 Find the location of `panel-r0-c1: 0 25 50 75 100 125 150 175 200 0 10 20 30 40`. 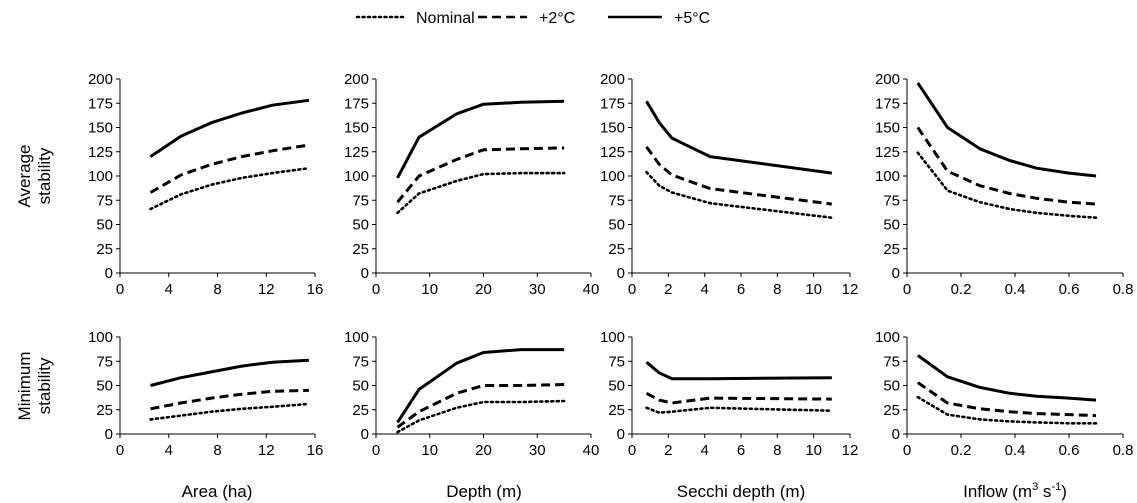

panel-r0-c1: 0 25 50 75 100 125 150 175 200 0 10 20 30 40 is located at coordinates (471, 184).